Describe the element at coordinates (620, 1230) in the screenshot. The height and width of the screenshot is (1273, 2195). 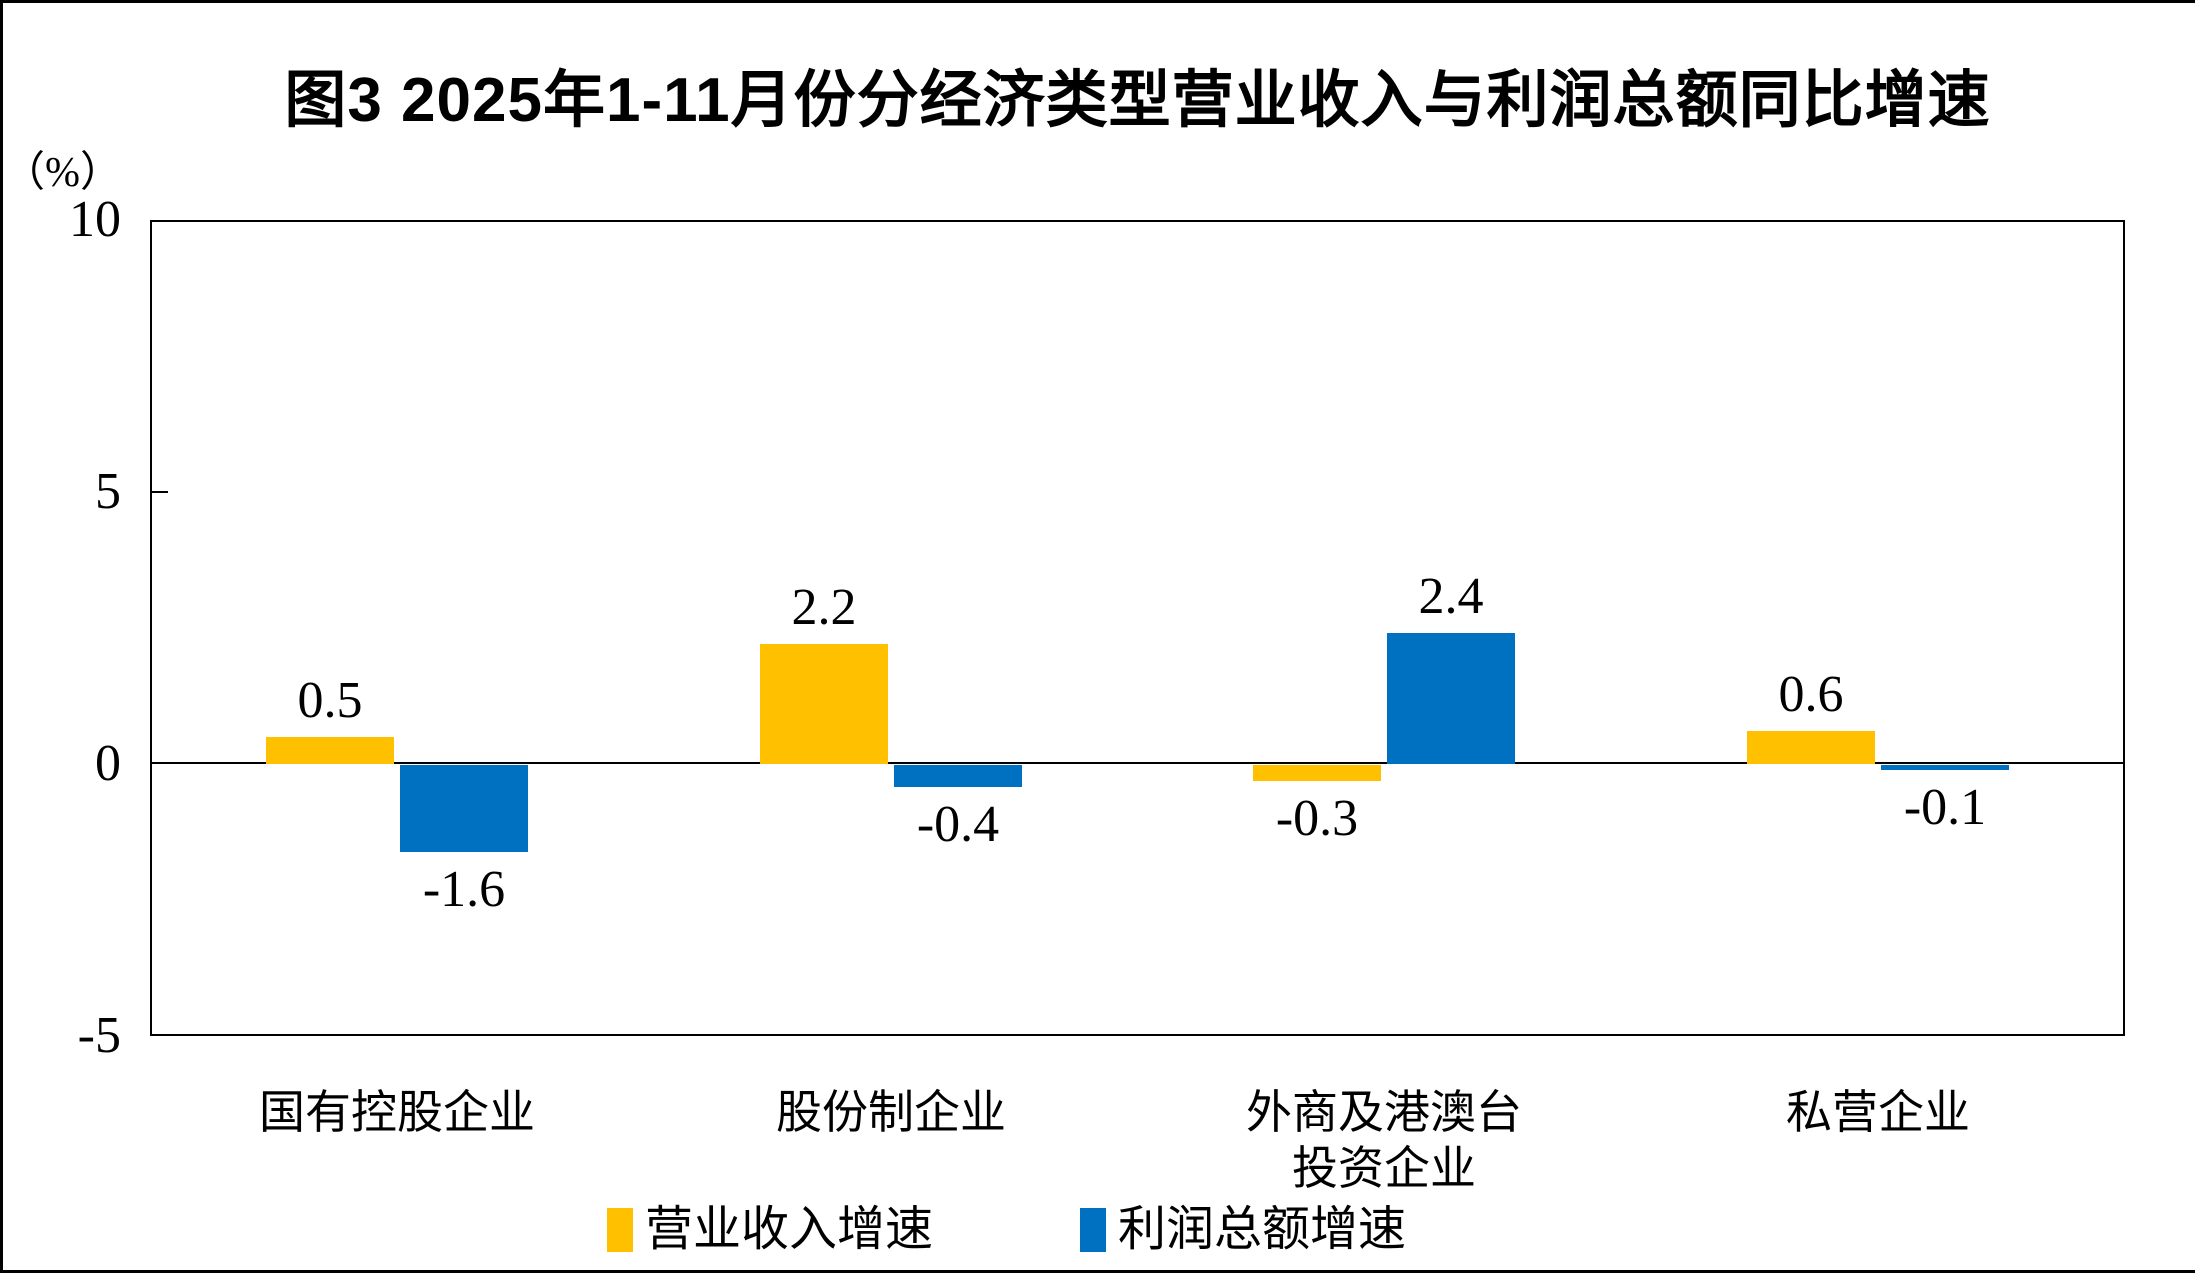
I see `revenue-growth-legend-swatch` at that location.